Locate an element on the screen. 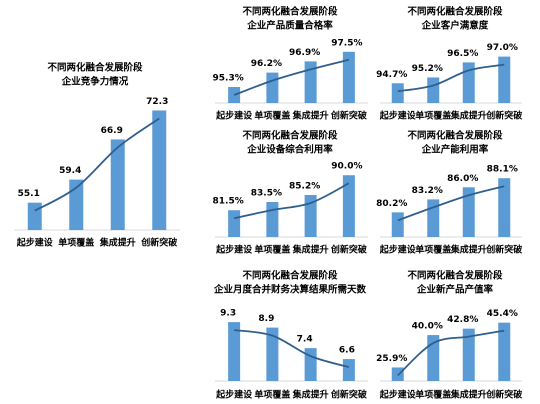  chart-title: 企业新产品产值率 is located at coordinates (455, 290).